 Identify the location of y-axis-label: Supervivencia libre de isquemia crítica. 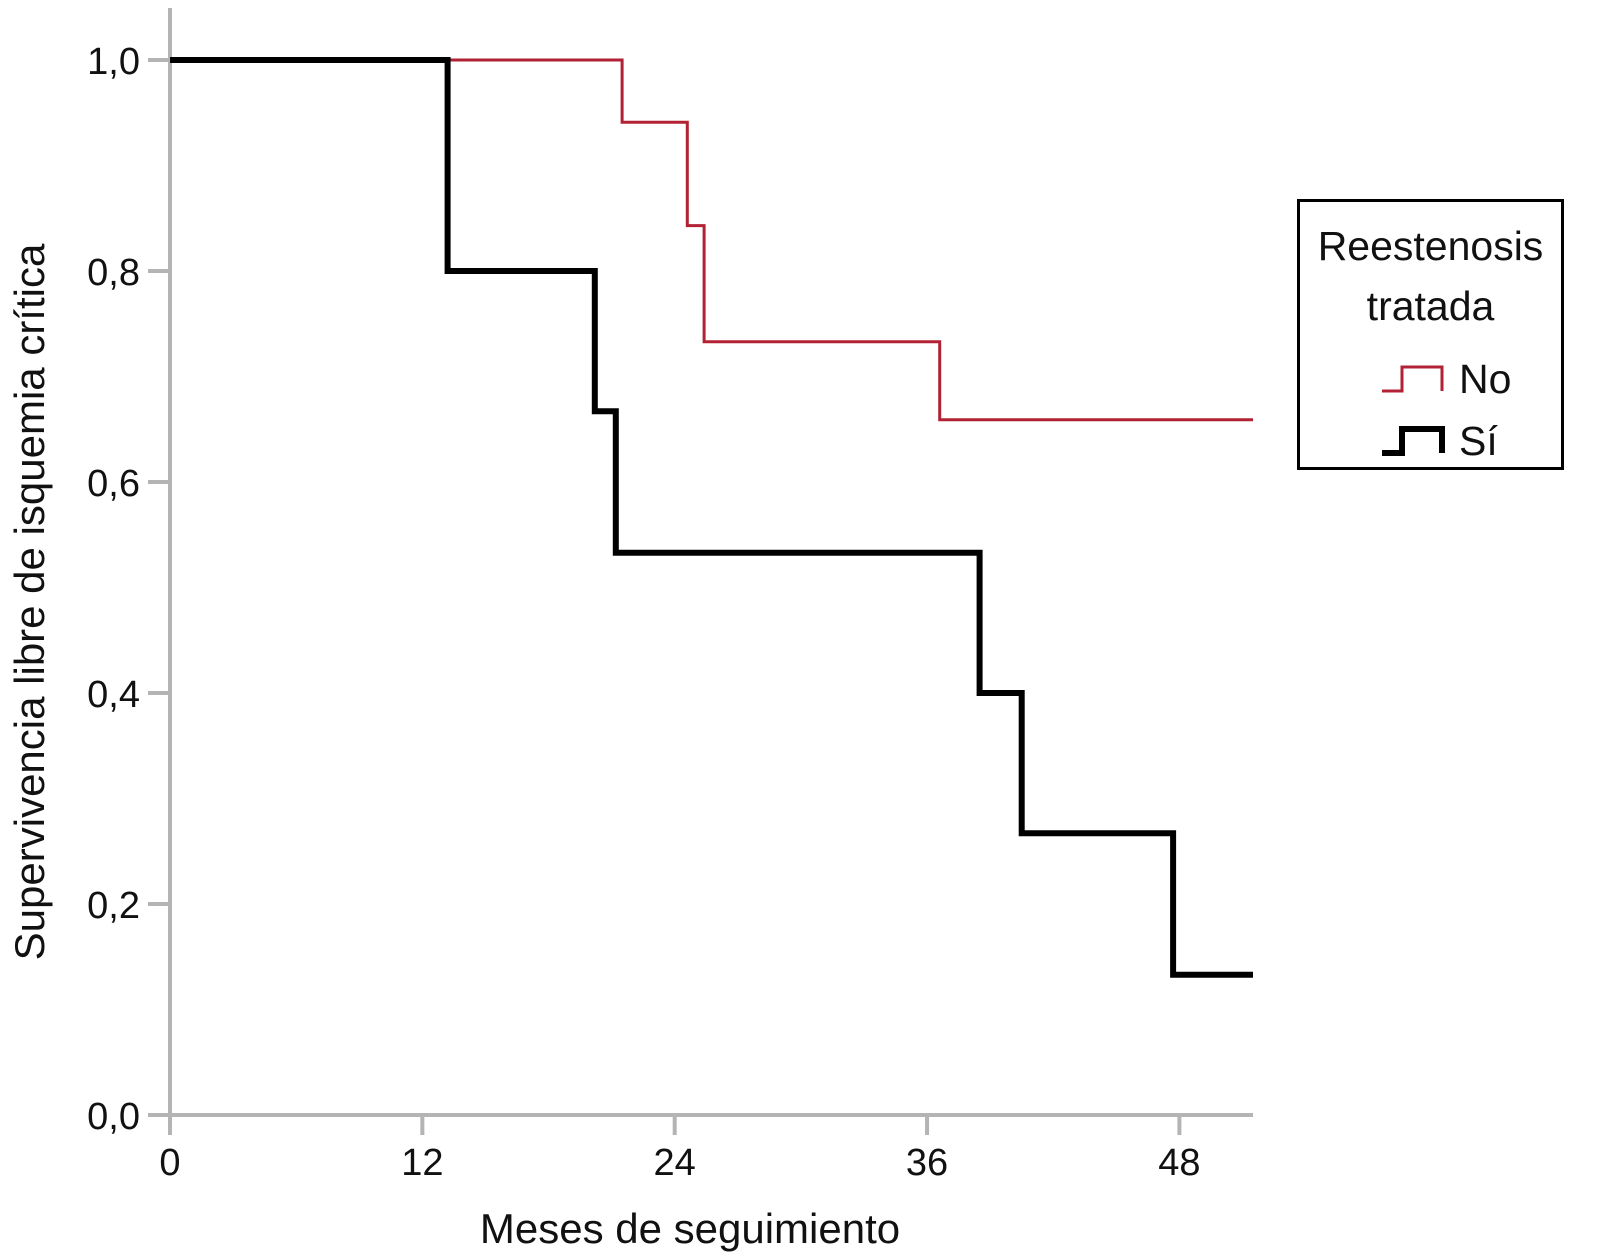
(29, 601).